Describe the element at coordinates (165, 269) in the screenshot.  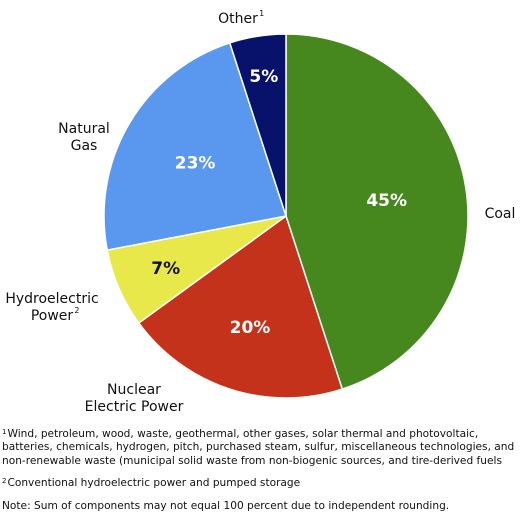
I see `pie-value-label-hydroelectric-power: 7%` at that location.